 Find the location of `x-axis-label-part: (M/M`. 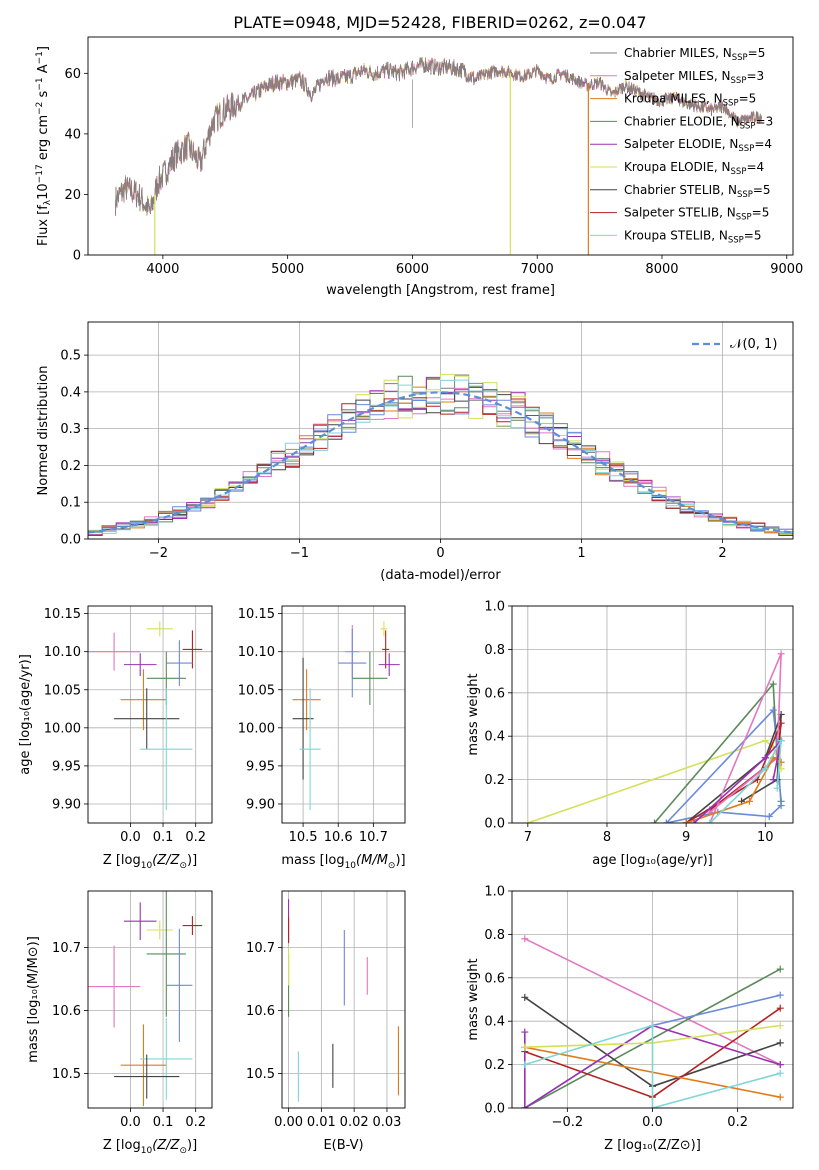

x-axis-label-part: (M/M is located at coordinates (372, 860).